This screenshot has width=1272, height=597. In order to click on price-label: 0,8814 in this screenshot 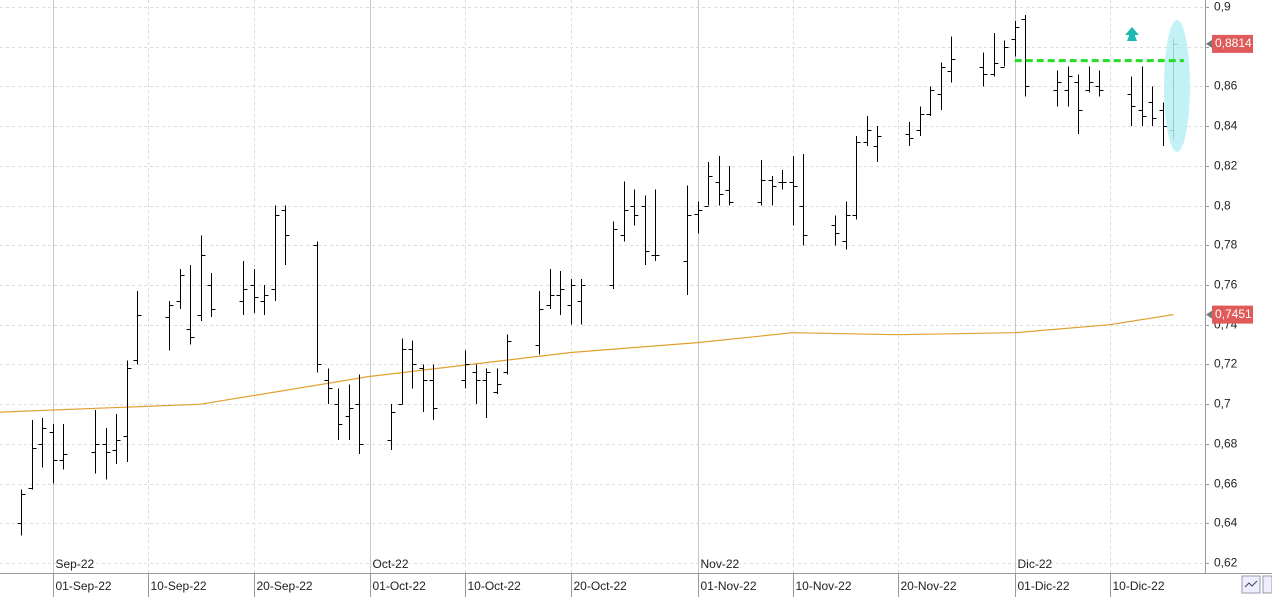, I will do `click(1233, 43)`.